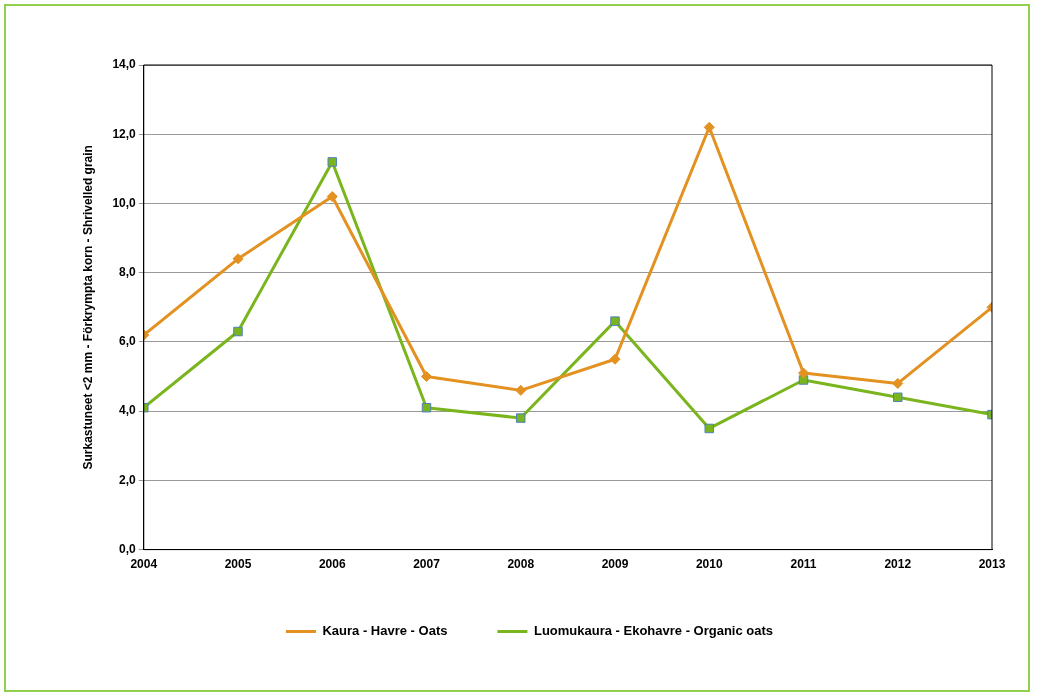  I want to click on x-tick-label: 2006, so click(332, 564).